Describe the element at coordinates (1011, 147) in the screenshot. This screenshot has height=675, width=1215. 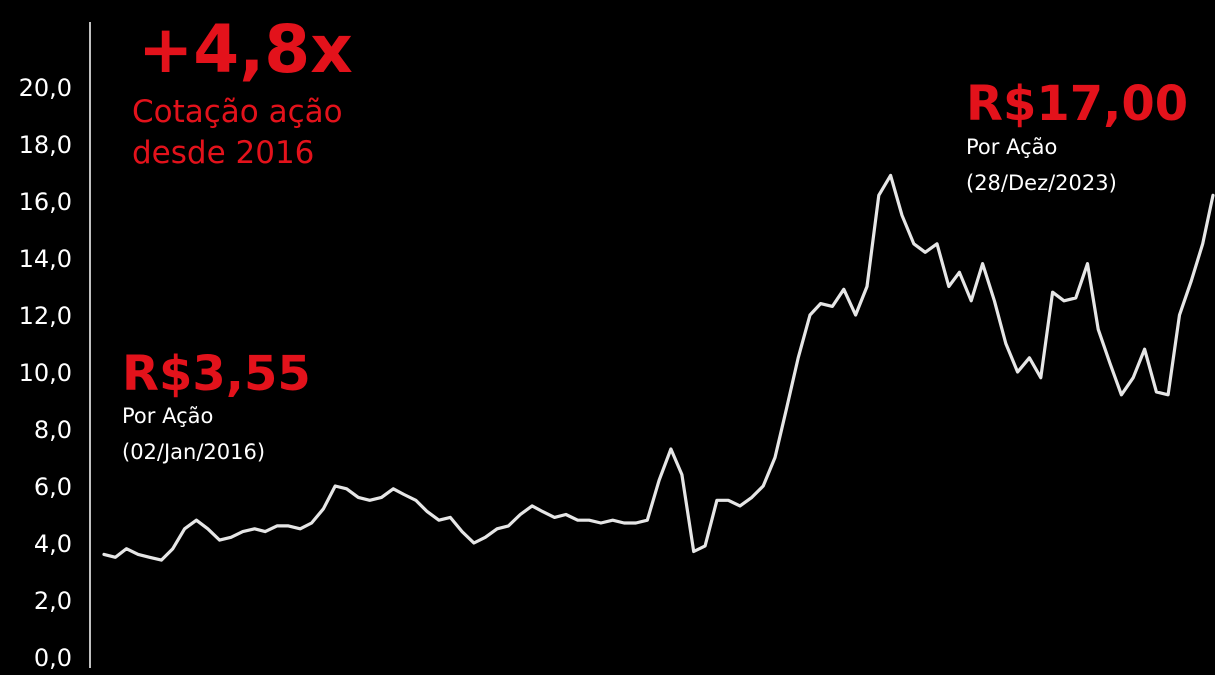
I see `end-price-label: Por Ação` at that location.